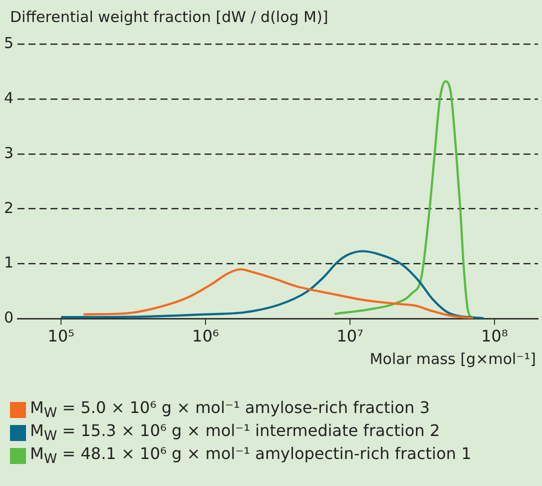  Describe the element at coordinates (9, 317) in the screenshot. I see `y-tick-label: 0` at that location.